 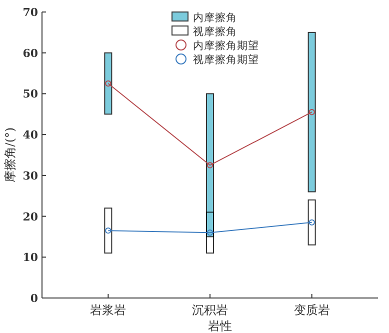 I want to click on x-axis-title: 岩性, so click(x=220, y=326).